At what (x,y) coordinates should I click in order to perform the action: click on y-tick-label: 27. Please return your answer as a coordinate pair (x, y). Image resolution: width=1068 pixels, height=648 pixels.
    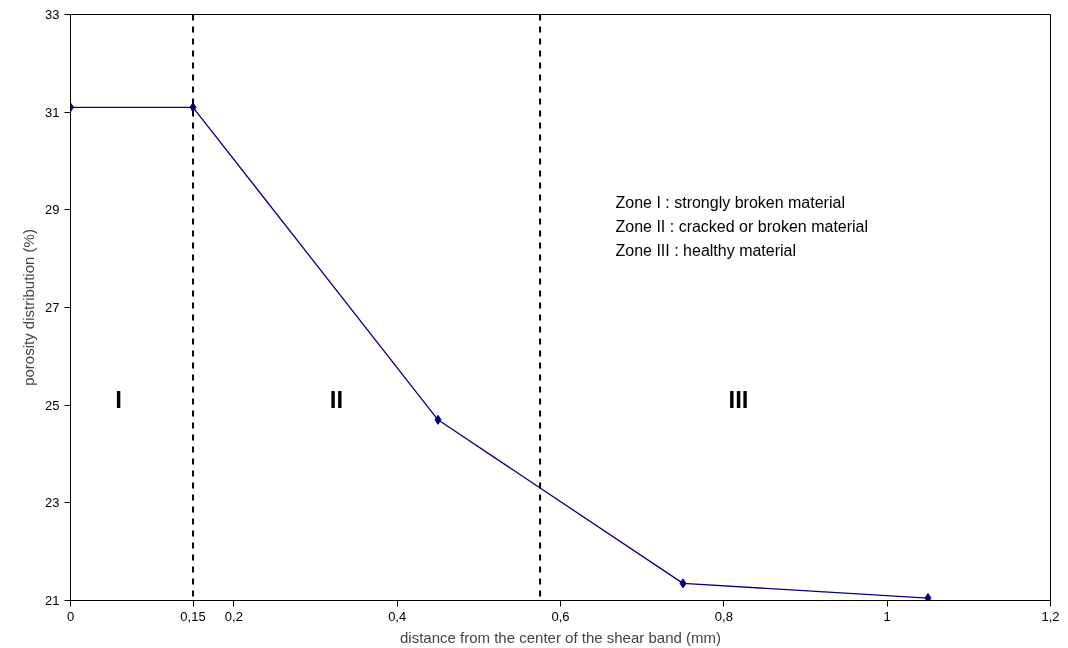
    Looking at the image, I should click on (52, 307).